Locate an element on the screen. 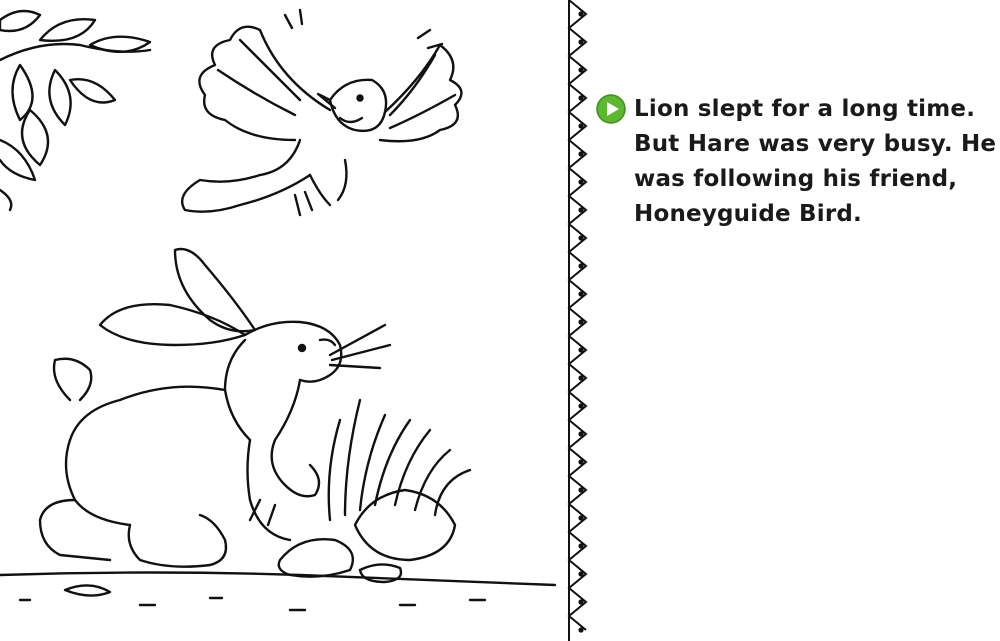 This screenshot has height=641, width=1000. play-circle-icon is located at coordinates (611, 109).